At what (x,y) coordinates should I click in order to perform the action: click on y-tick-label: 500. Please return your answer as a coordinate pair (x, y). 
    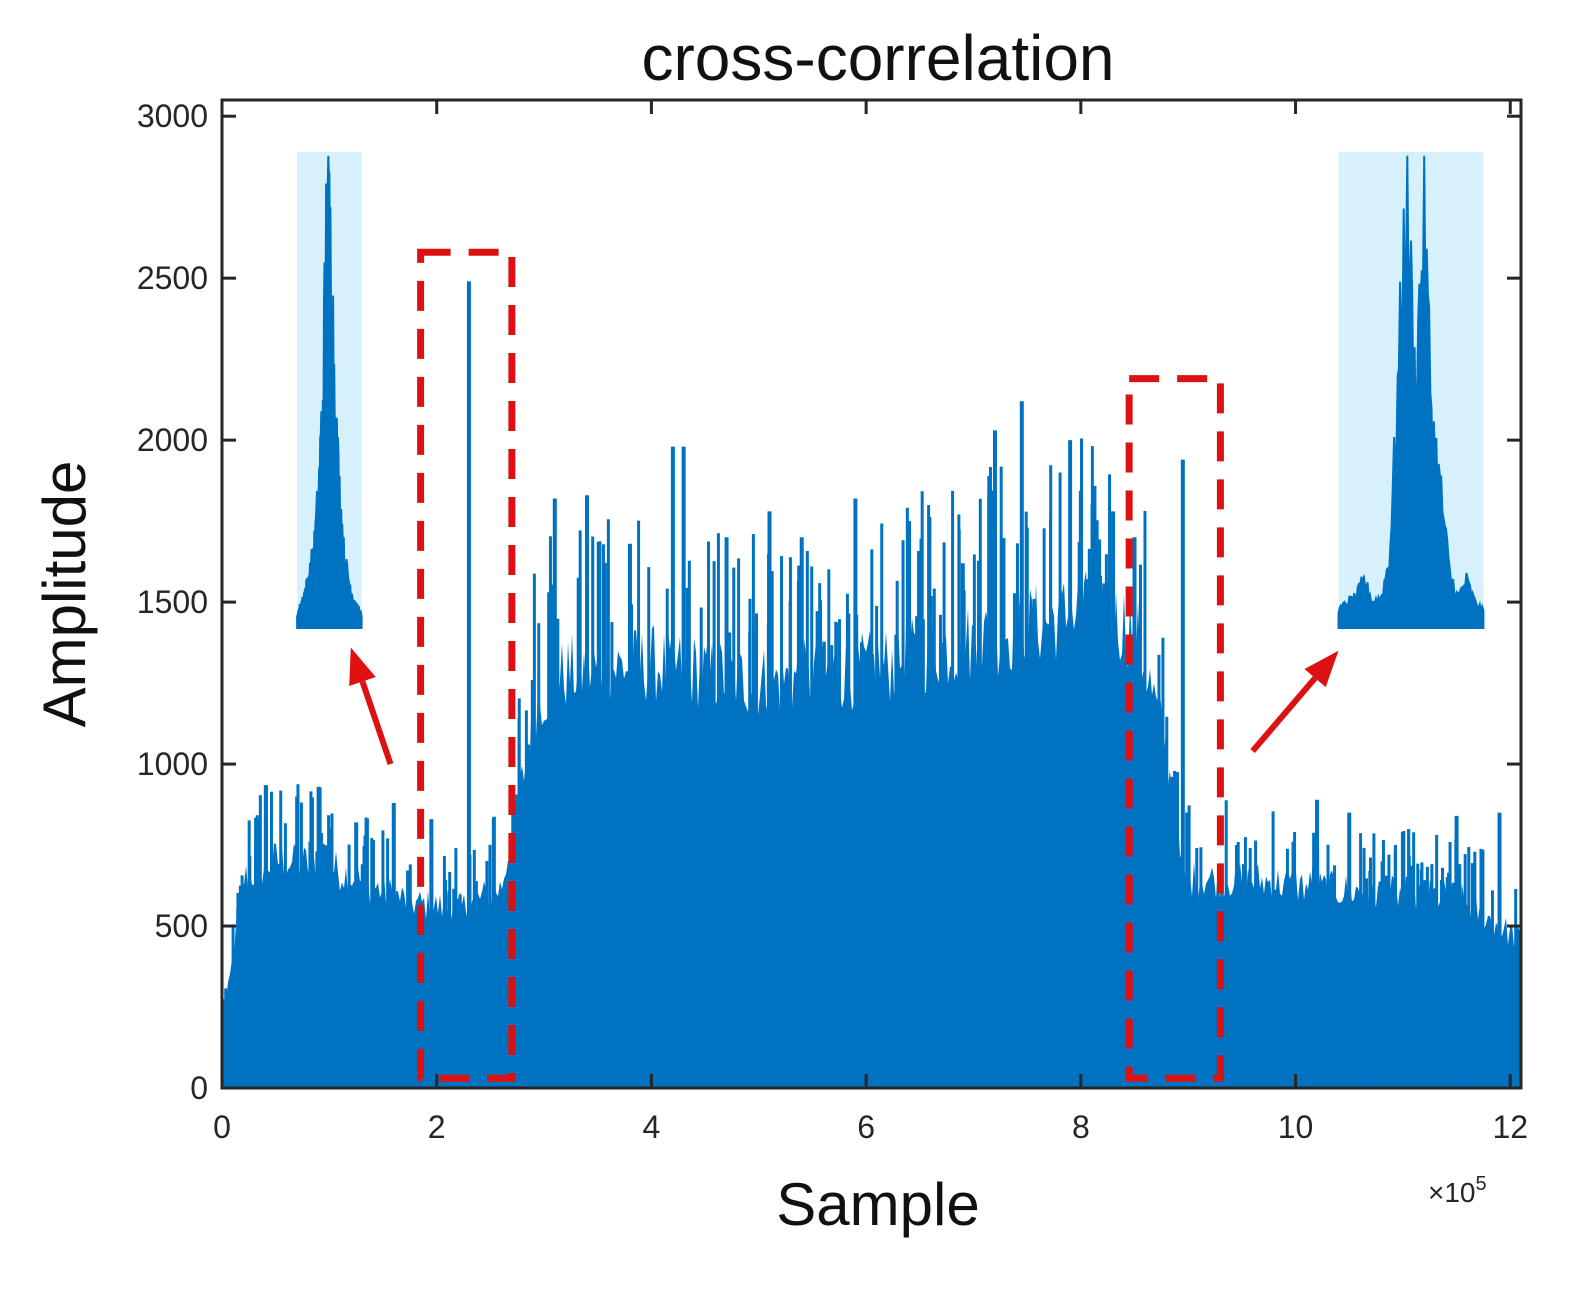
    Looking at the image, I should click on (181, 926).